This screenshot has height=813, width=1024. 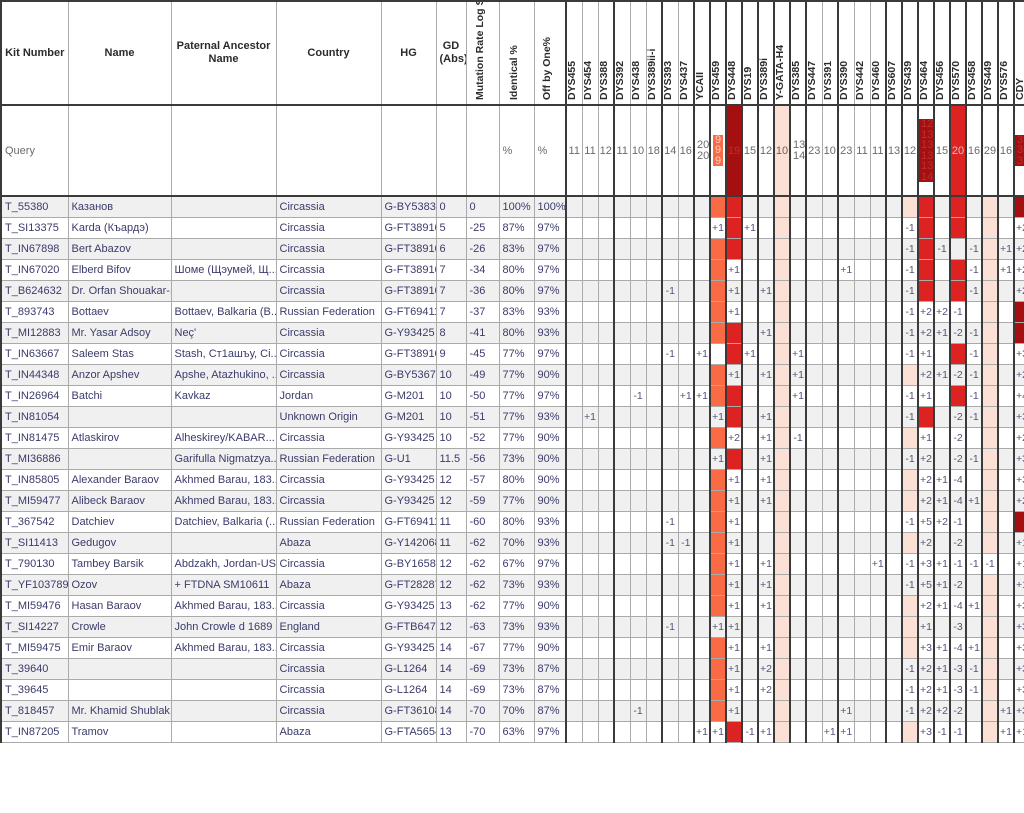 I want to click on col-header-kit-number: Kit Number, so click(x=34, y=53).